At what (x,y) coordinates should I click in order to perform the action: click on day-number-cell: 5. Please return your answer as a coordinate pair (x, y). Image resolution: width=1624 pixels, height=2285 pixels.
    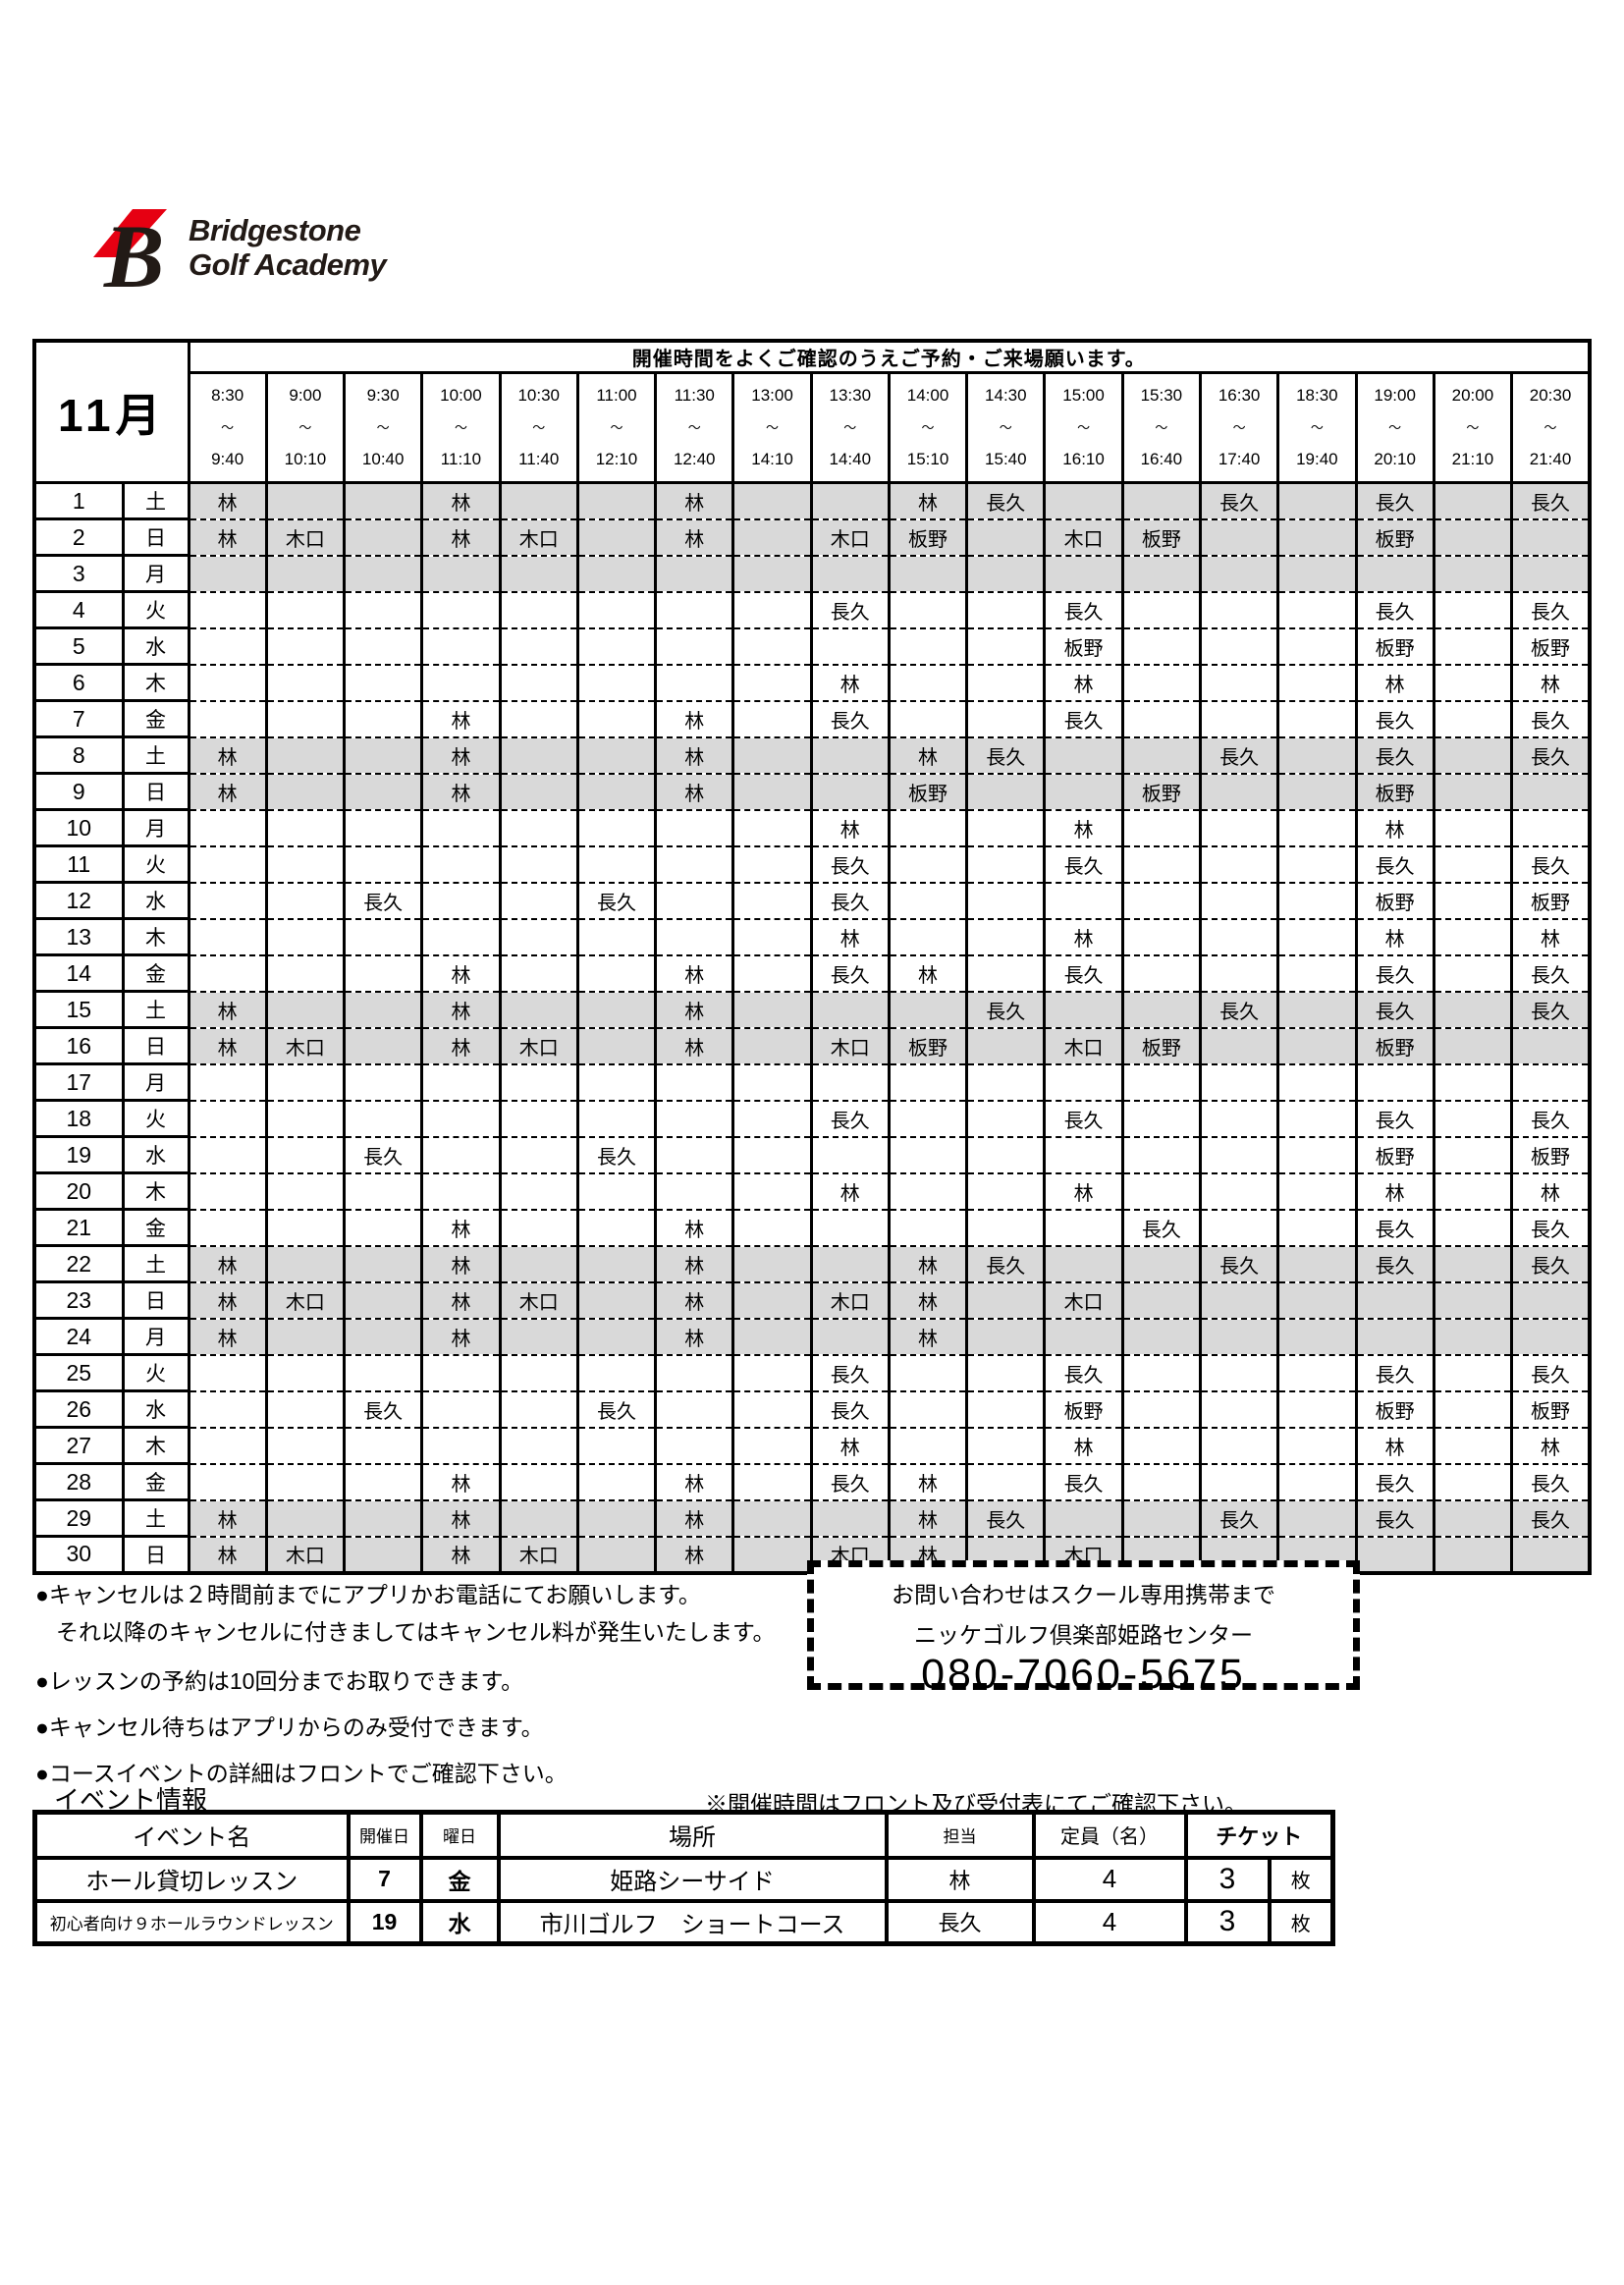
    Looking at the image, I should click on (78, 646).